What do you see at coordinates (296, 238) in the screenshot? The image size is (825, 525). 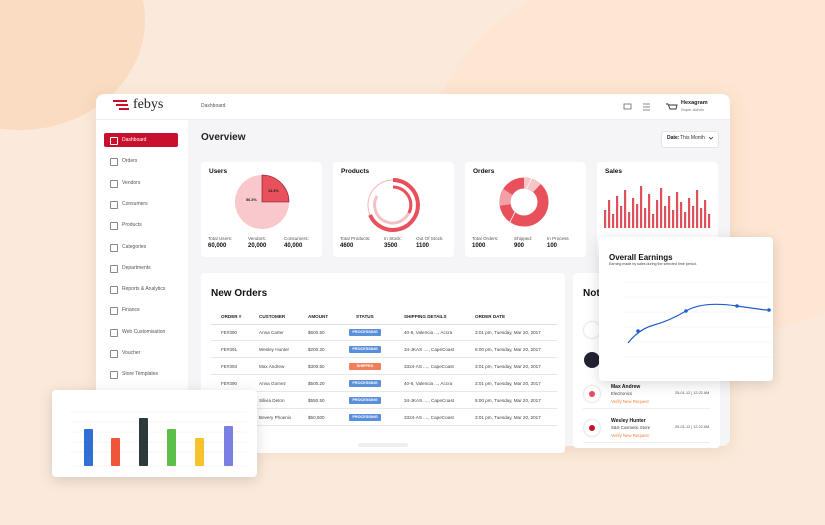 I see `stat-label: Consumers:` at bounding box center [296, 238].